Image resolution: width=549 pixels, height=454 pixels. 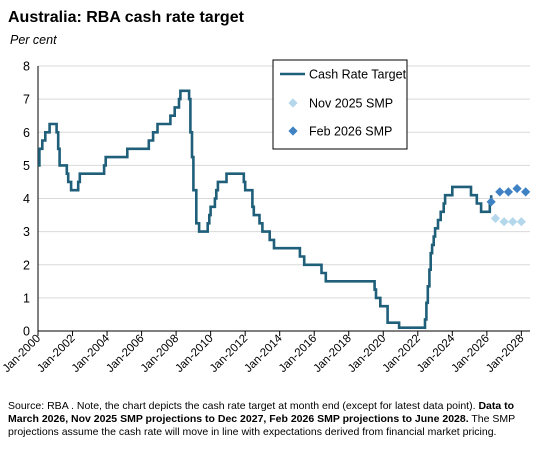 I want to click on legend: Cash Rate Target Nov 2025 SMP Feb 2026 SMP, so click(x=340, y=104).